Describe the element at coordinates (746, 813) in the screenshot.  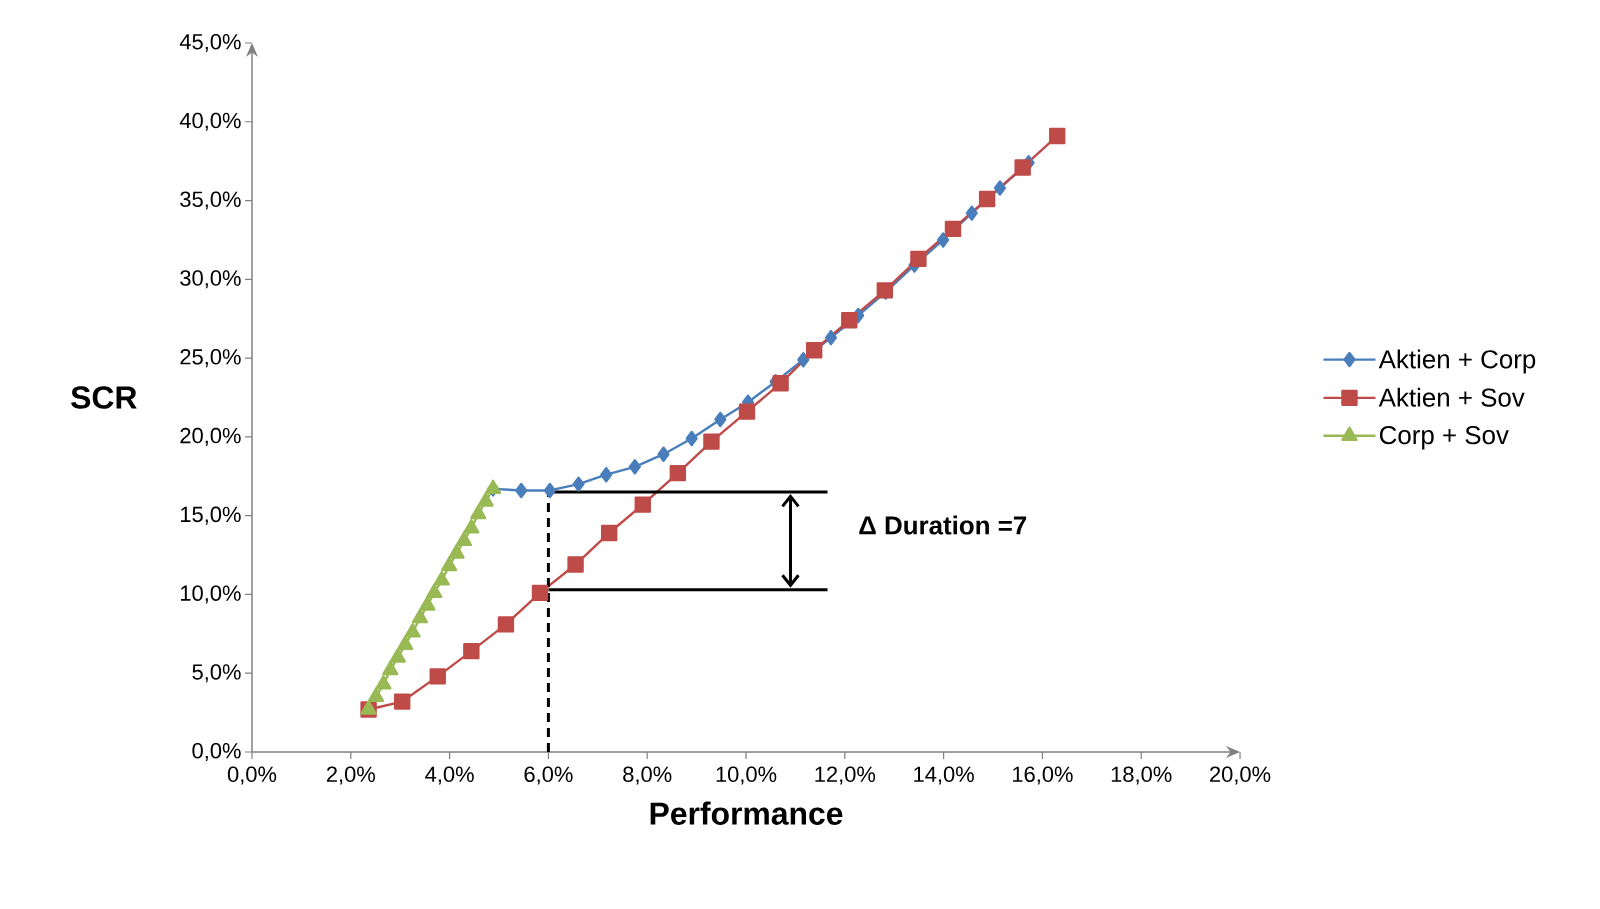
I see `x-axis-title: Performance` at that location.